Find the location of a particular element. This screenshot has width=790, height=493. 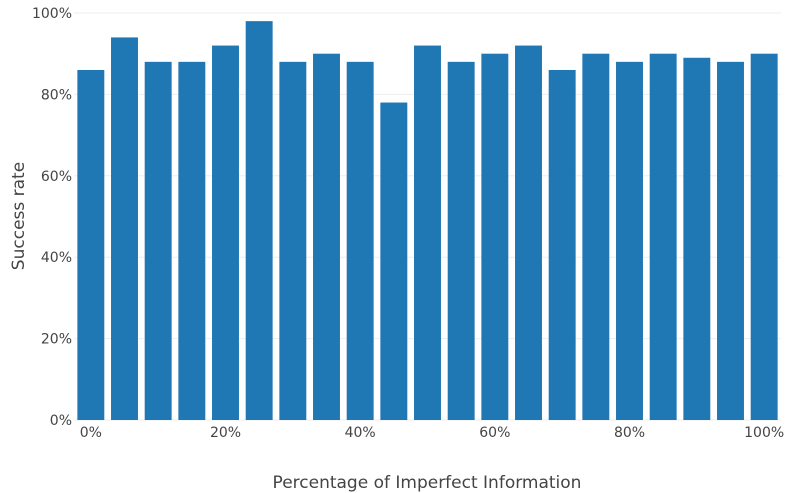

x-tick-label: 20% is located at coordinates (225, 433).